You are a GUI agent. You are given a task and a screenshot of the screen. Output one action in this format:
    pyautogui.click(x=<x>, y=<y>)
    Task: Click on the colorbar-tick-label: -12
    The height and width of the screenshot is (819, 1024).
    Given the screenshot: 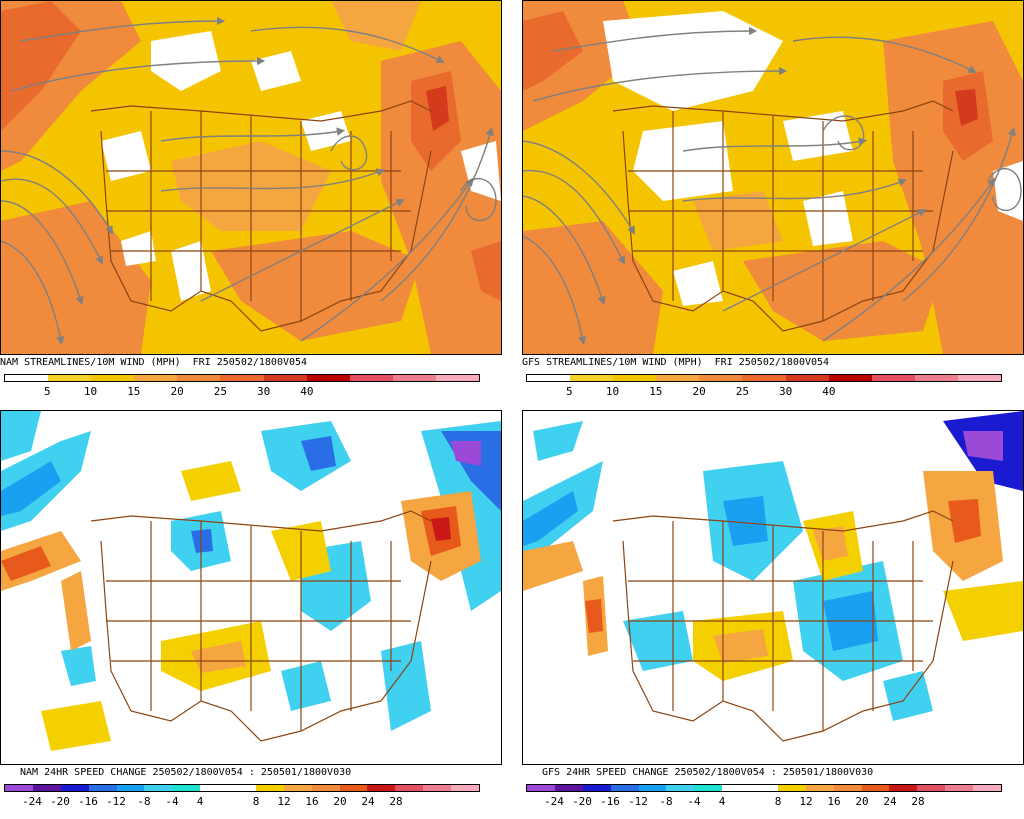 What is the action you would take?
    pyautogui.click(x=638, y=801)
    